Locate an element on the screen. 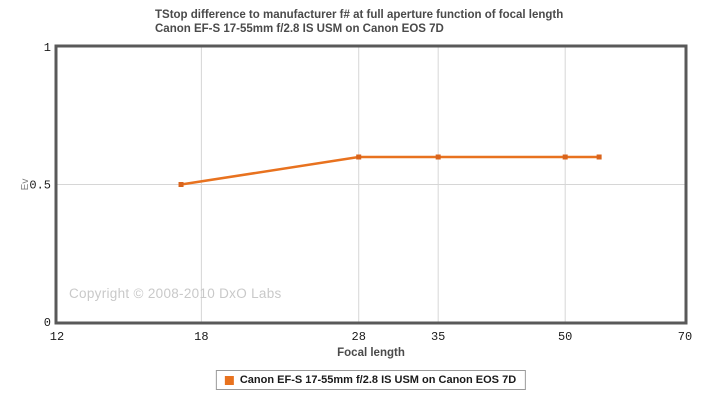 This screenshot has height=403, width=720. x-tick-label: 70 is located at coordinates (685, 337).